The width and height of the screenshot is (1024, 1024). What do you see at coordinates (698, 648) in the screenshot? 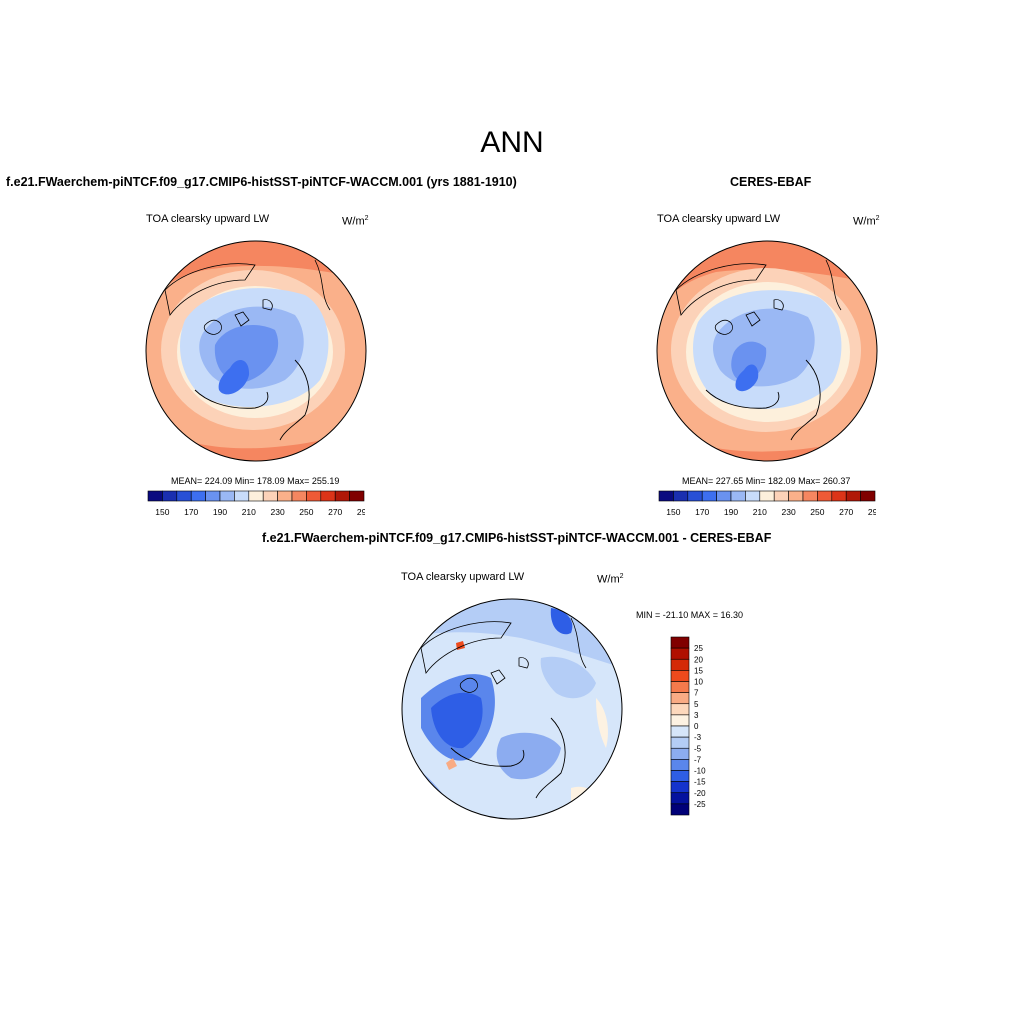
I see `diff-colorbar-label: 25` at bounding box center [698, 648].